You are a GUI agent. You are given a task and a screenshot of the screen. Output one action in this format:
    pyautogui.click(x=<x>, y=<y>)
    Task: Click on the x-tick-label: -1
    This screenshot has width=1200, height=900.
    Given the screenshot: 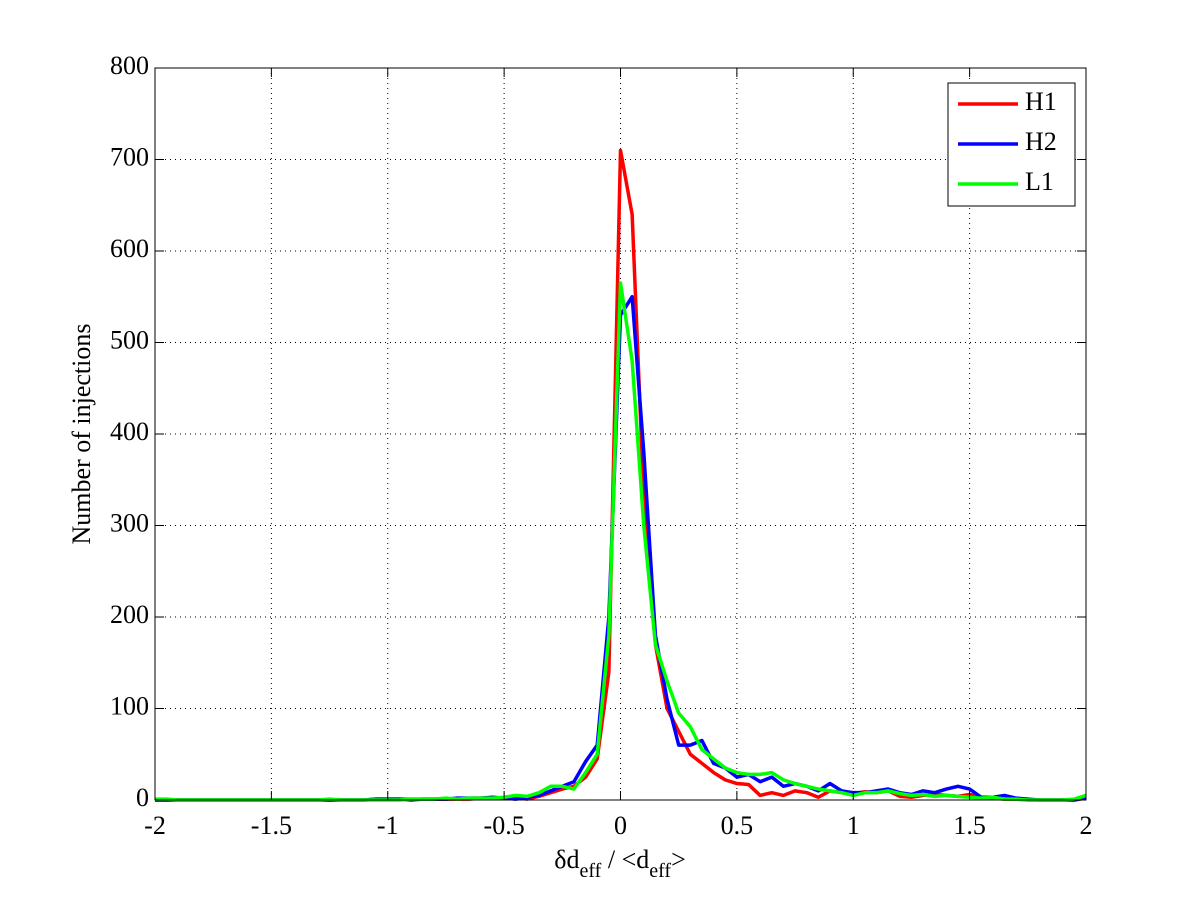 What is the action you would take?
    pyautogui.click(x=388, y=825)
    